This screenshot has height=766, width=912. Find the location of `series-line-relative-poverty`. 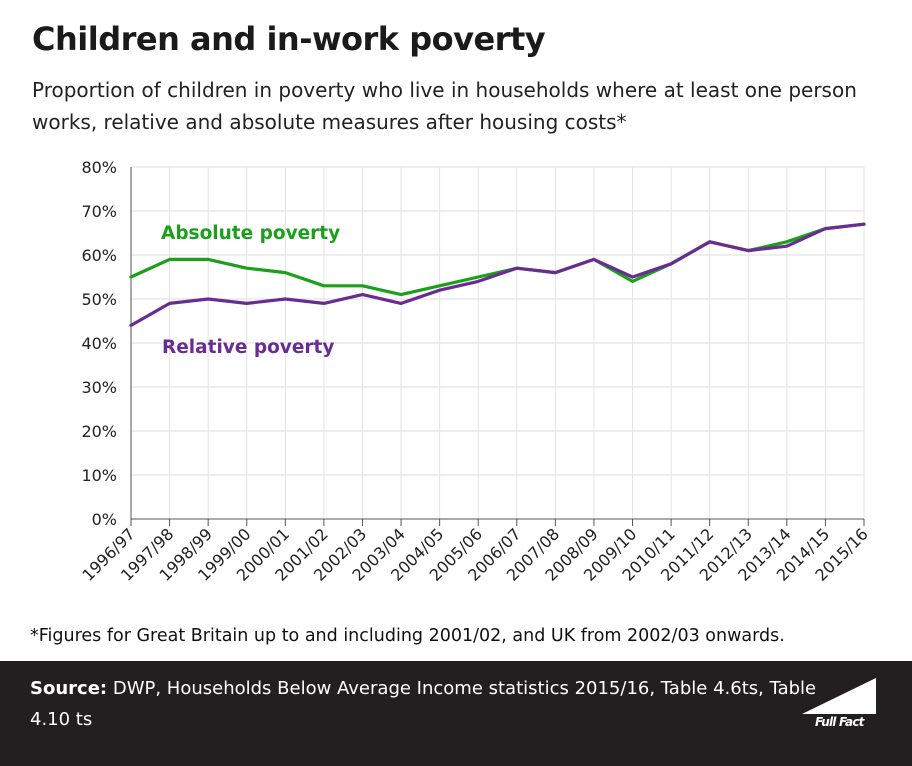

series-line-relative-poverty is located at coordinates (497, 274).